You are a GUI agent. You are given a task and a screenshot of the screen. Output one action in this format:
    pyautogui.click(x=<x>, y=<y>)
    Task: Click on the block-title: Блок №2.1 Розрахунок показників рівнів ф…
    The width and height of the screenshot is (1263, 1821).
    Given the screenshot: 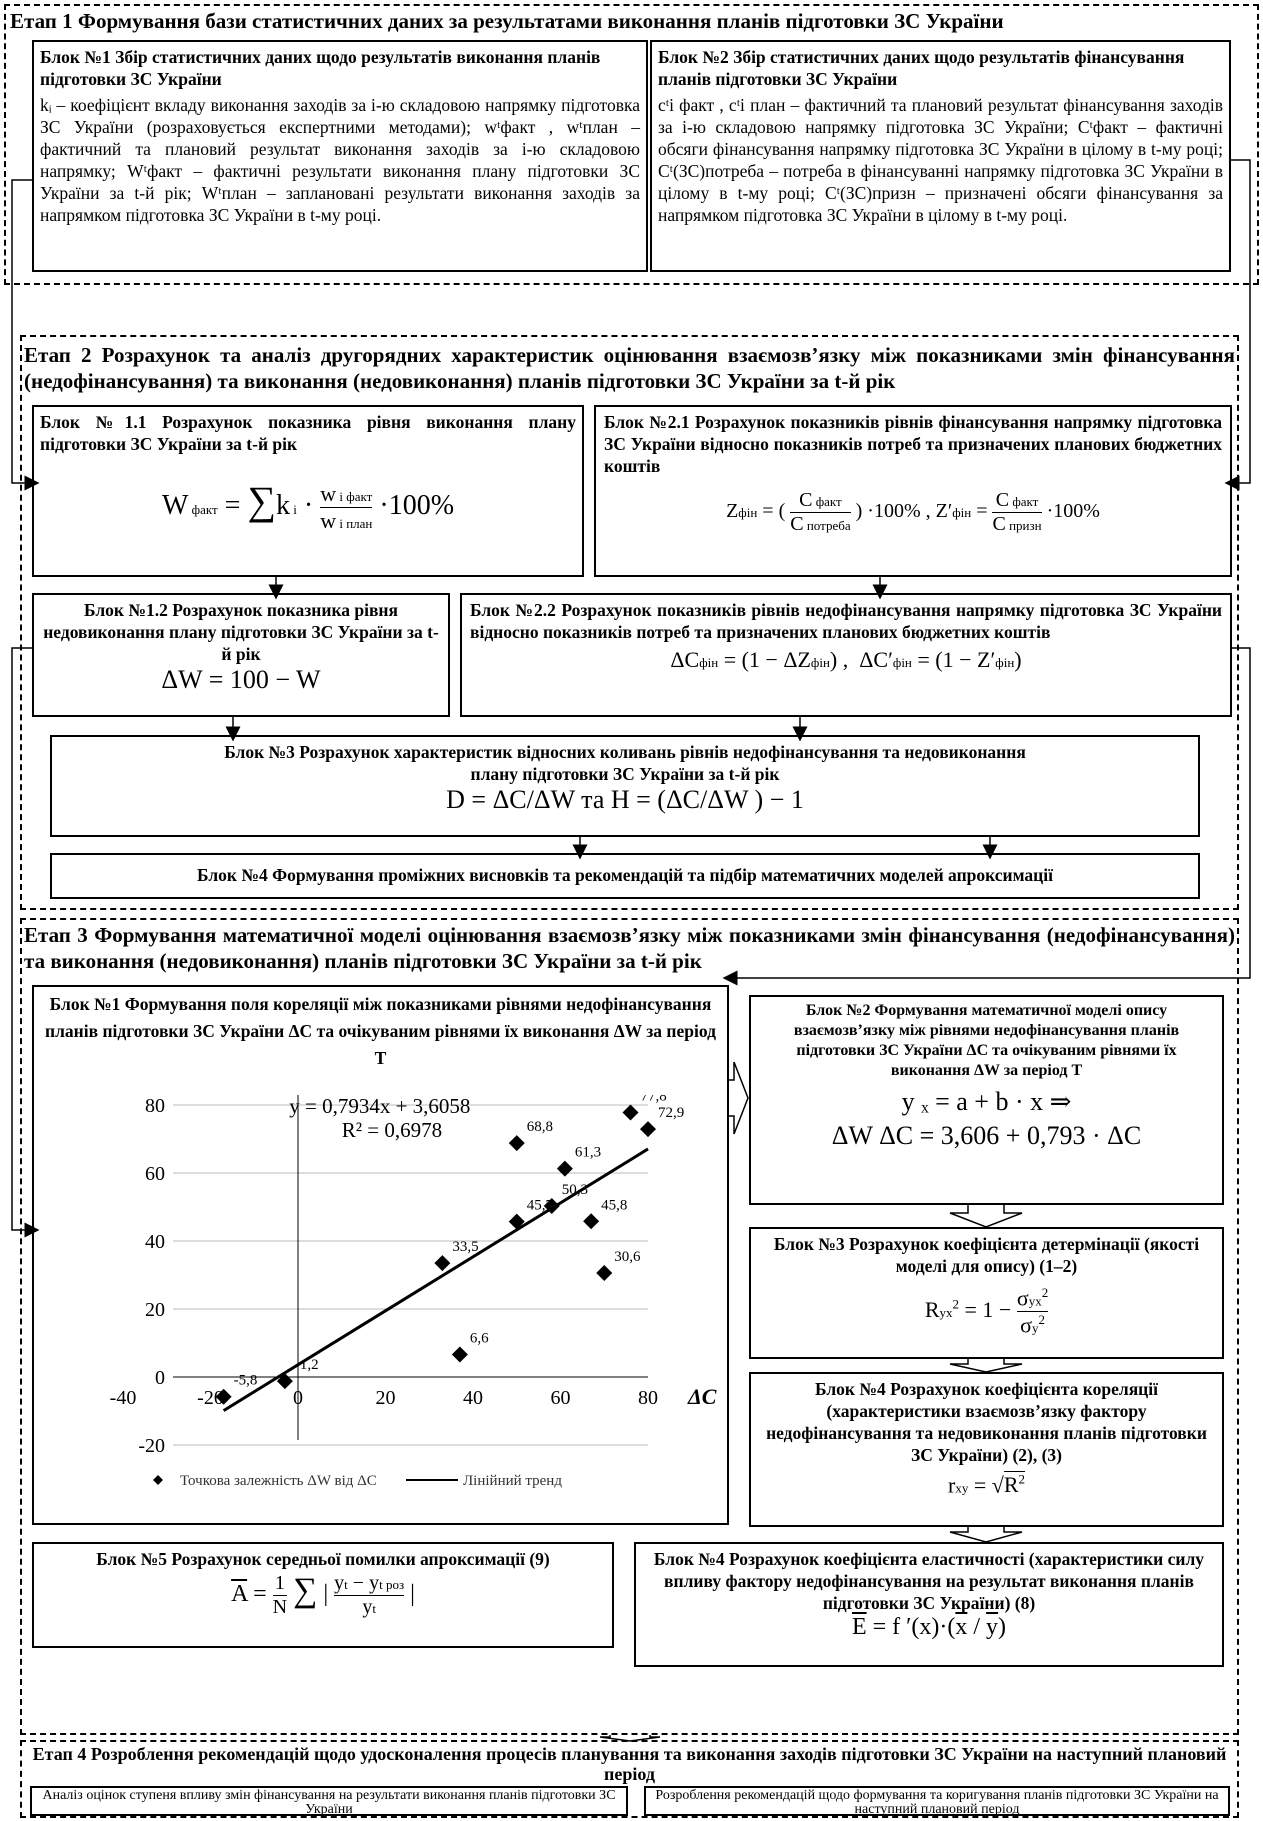 What is the action you would take?
    pyautogui.click(x=913, y=444)
    